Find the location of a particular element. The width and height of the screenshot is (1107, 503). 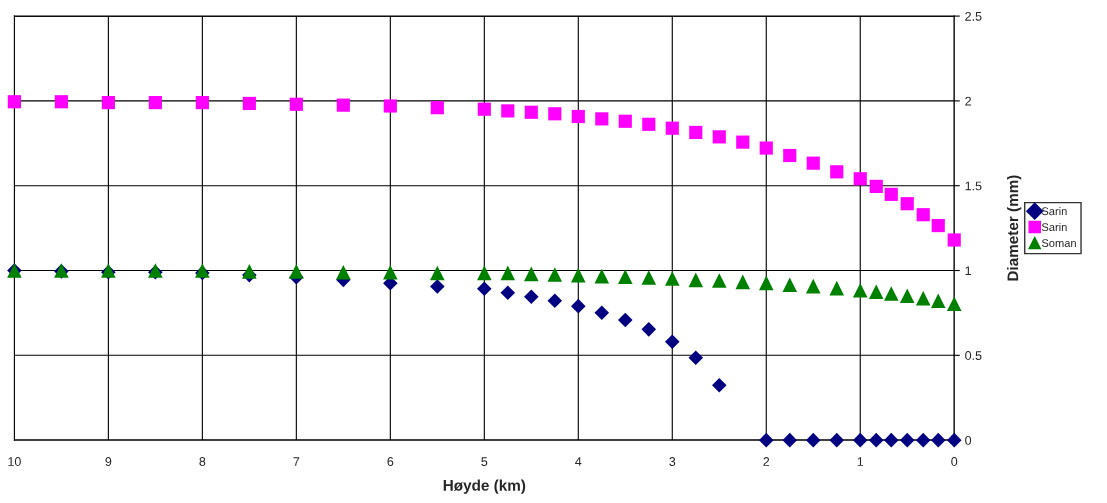

x-tick-label: 3 is located at coordinates (672, 461).